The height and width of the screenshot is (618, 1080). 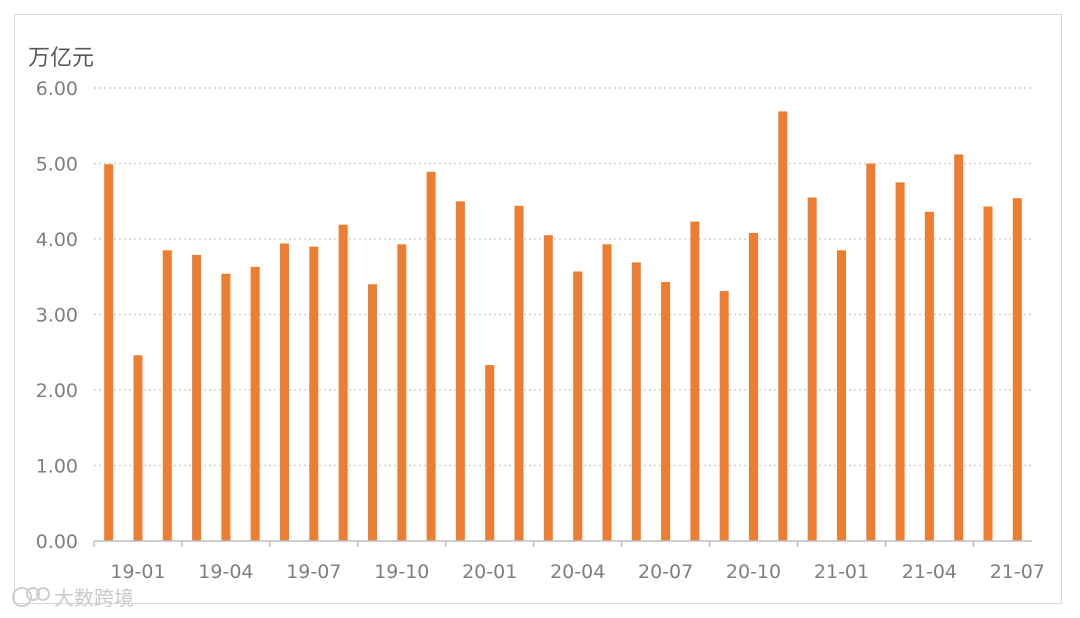 I want to click on y-tick-label: 3.00, so click(x=57, y=316).